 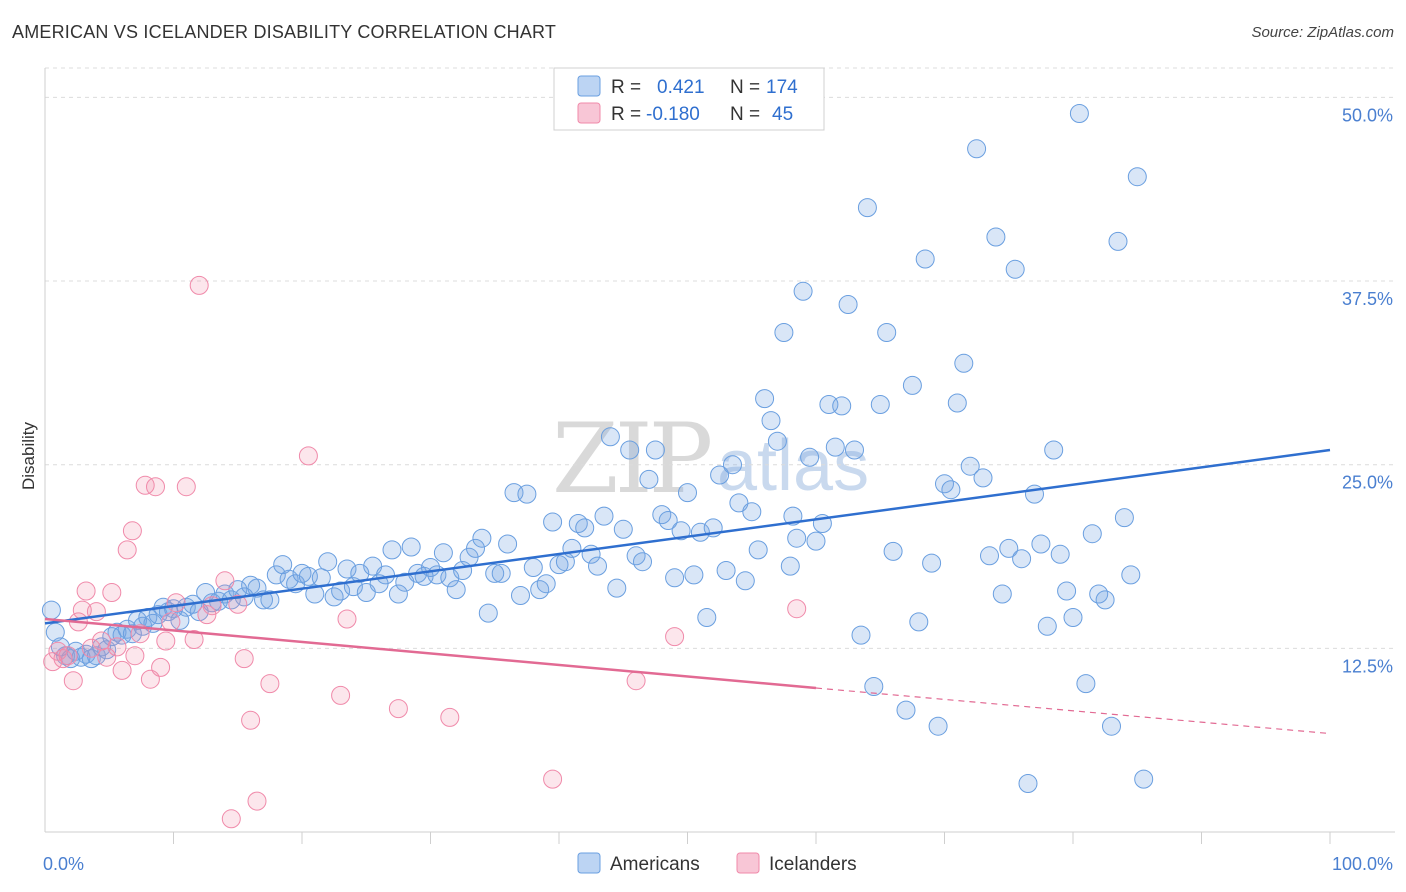 I want to click on watermark-atlas: atlas, so click(x=793, y=466).